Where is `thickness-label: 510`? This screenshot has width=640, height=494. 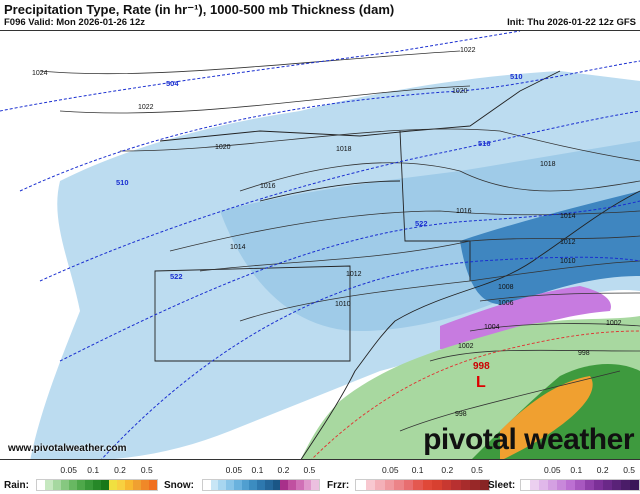 thickness-label: 510 is located at coordinates (122, 182).